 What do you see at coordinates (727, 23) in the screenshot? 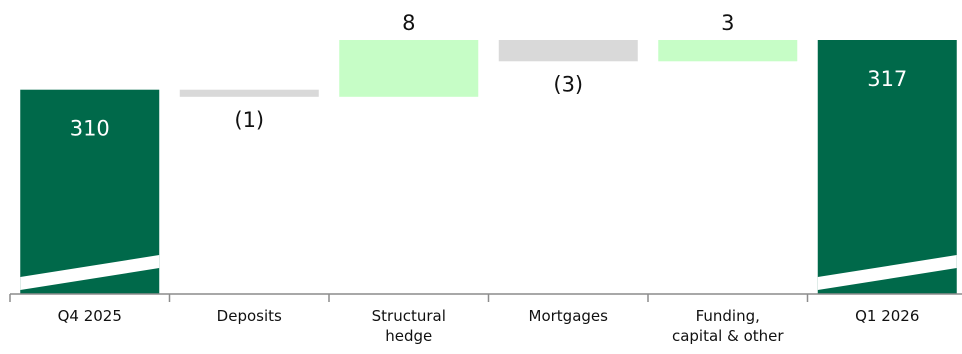
I see `delta-value-label: 3` at bounding box center [727, 23].